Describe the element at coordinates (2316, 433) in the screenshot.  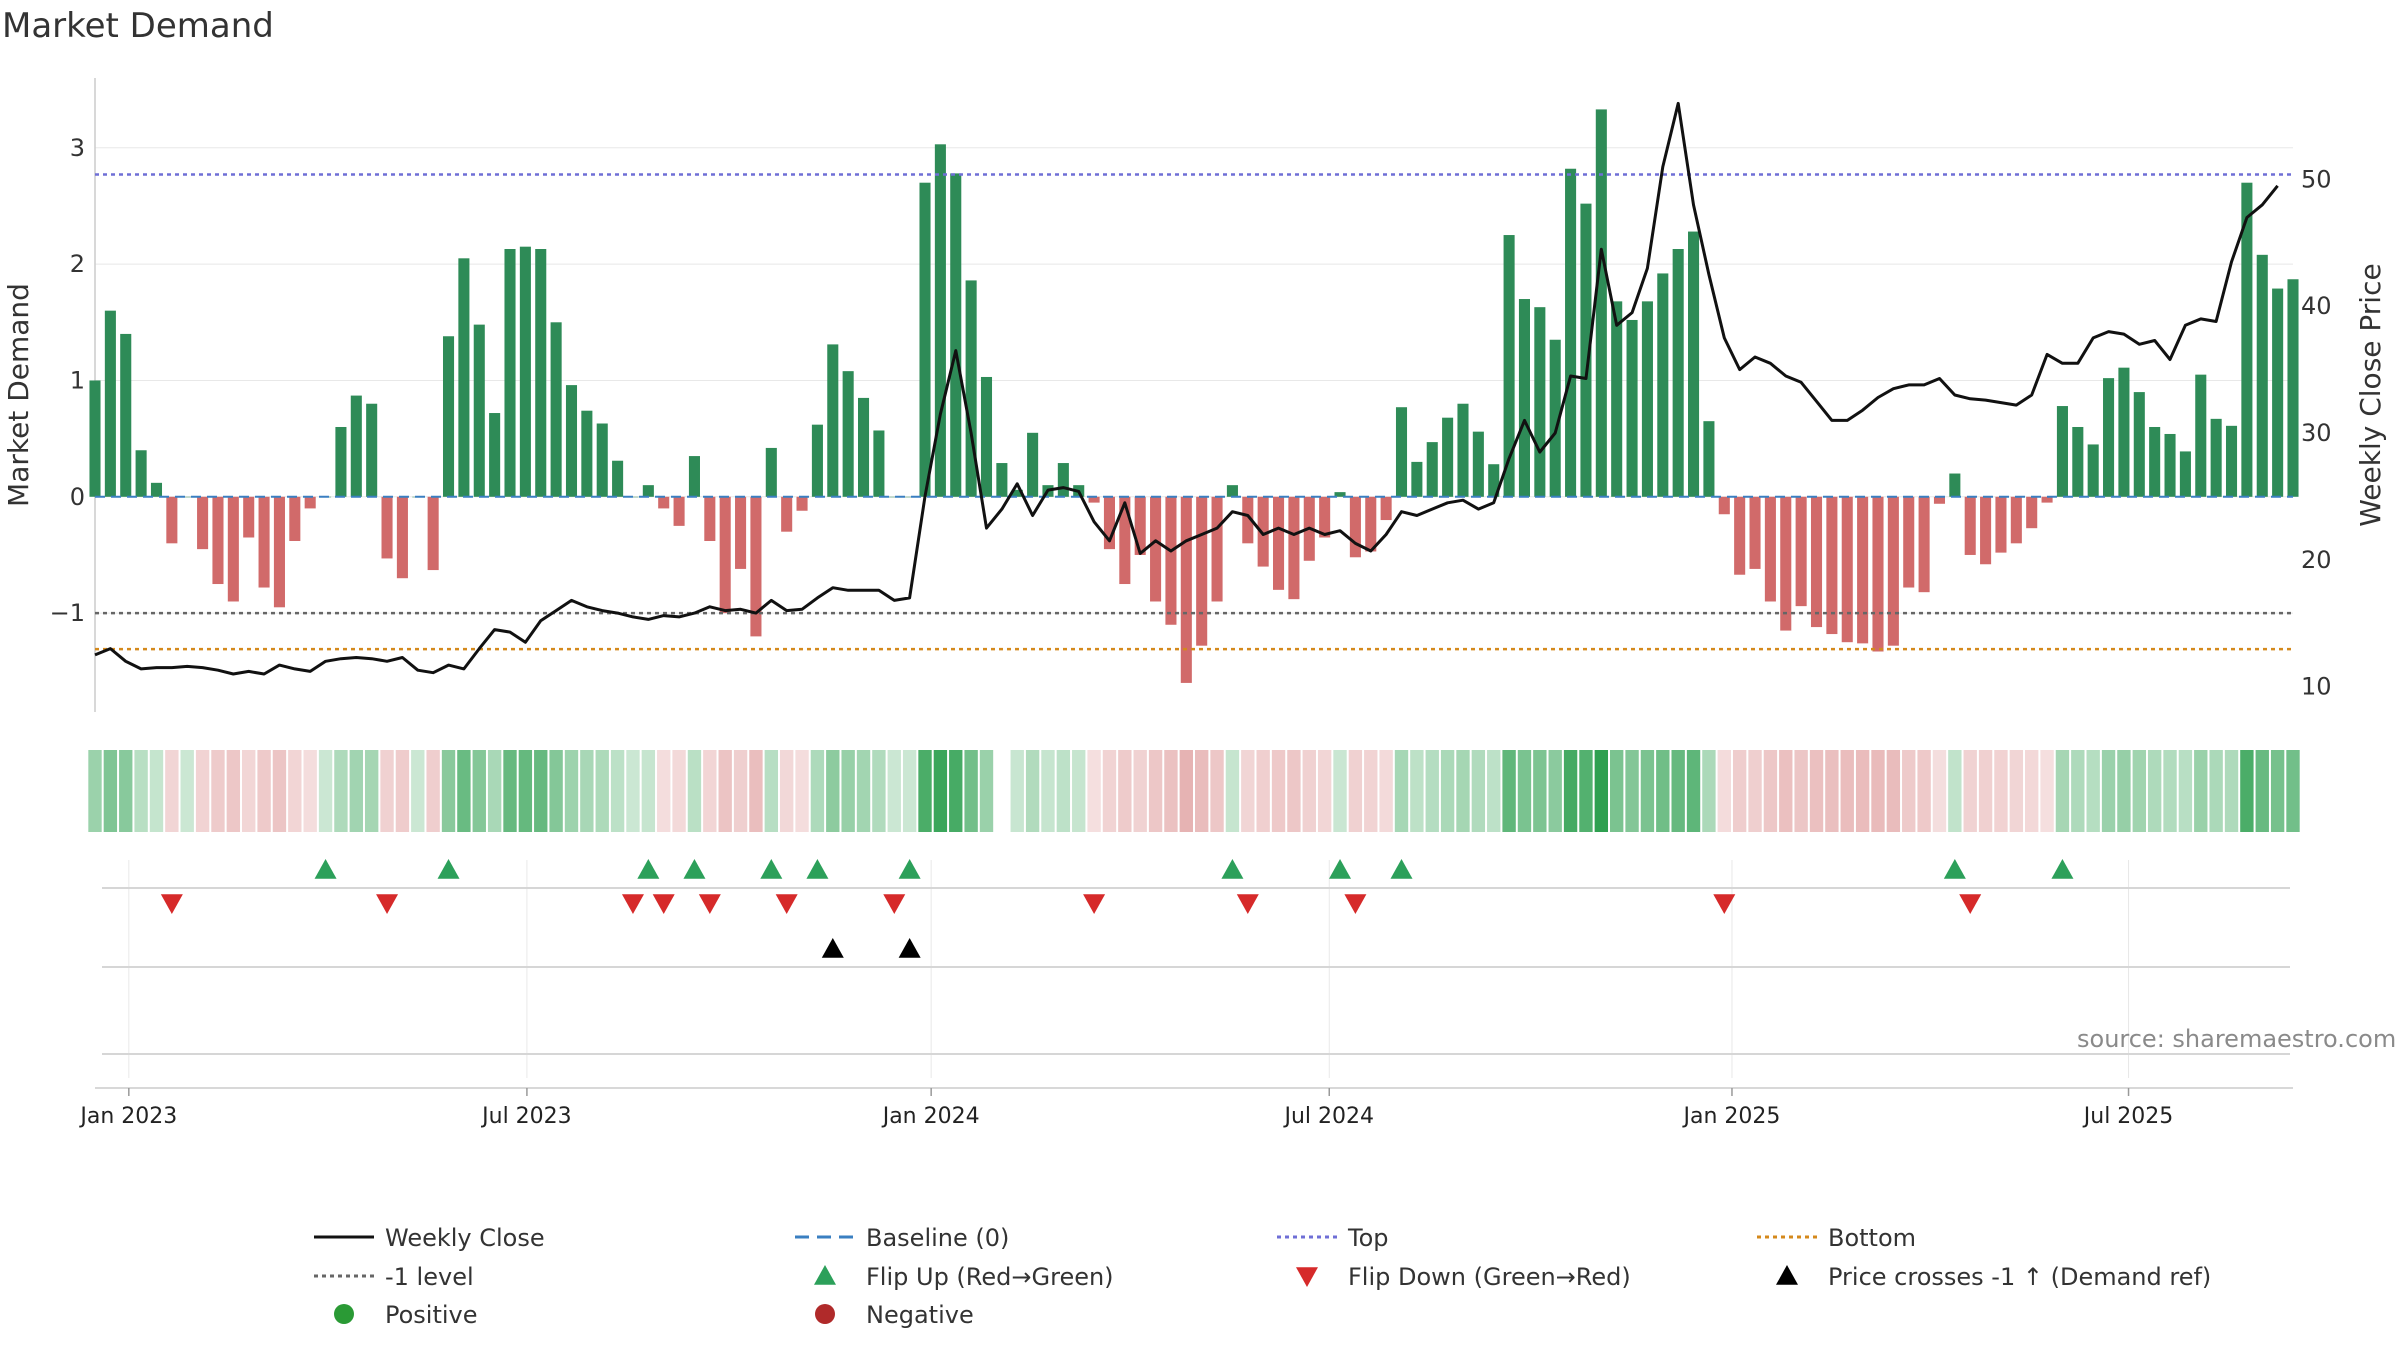
I see `y2-tick-label: 30` at that location.